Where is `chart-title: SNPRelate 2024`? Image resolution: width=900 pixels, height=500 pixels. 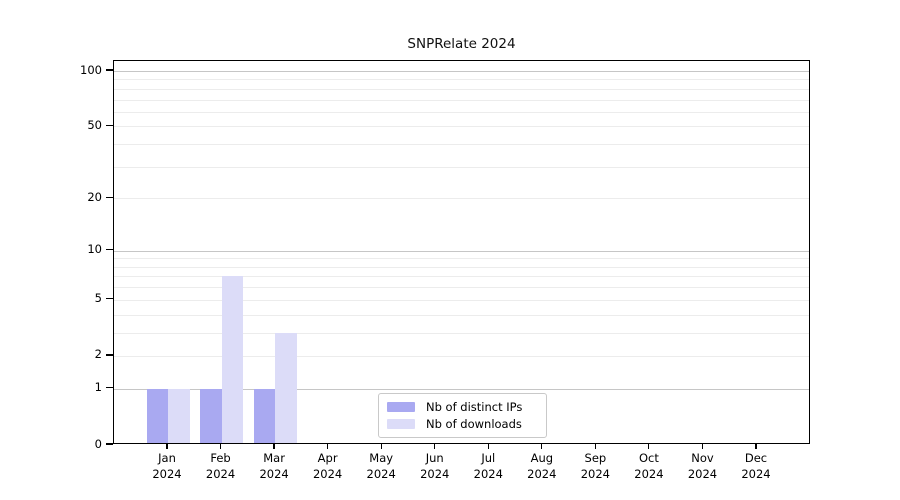
chart-title: SNPRelate 2024 is located at coordinates (461, 44).